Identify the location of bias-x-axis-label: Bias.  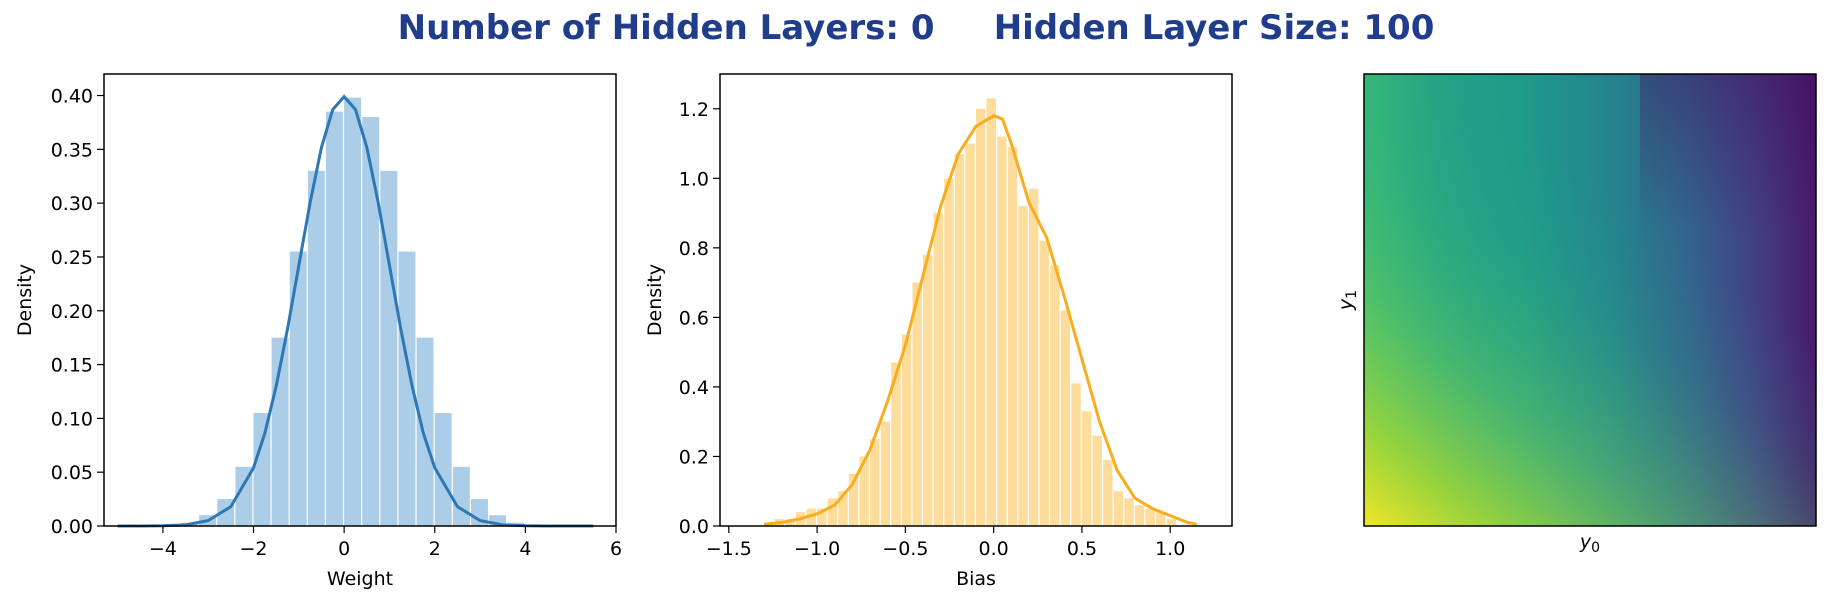
(976, 579).